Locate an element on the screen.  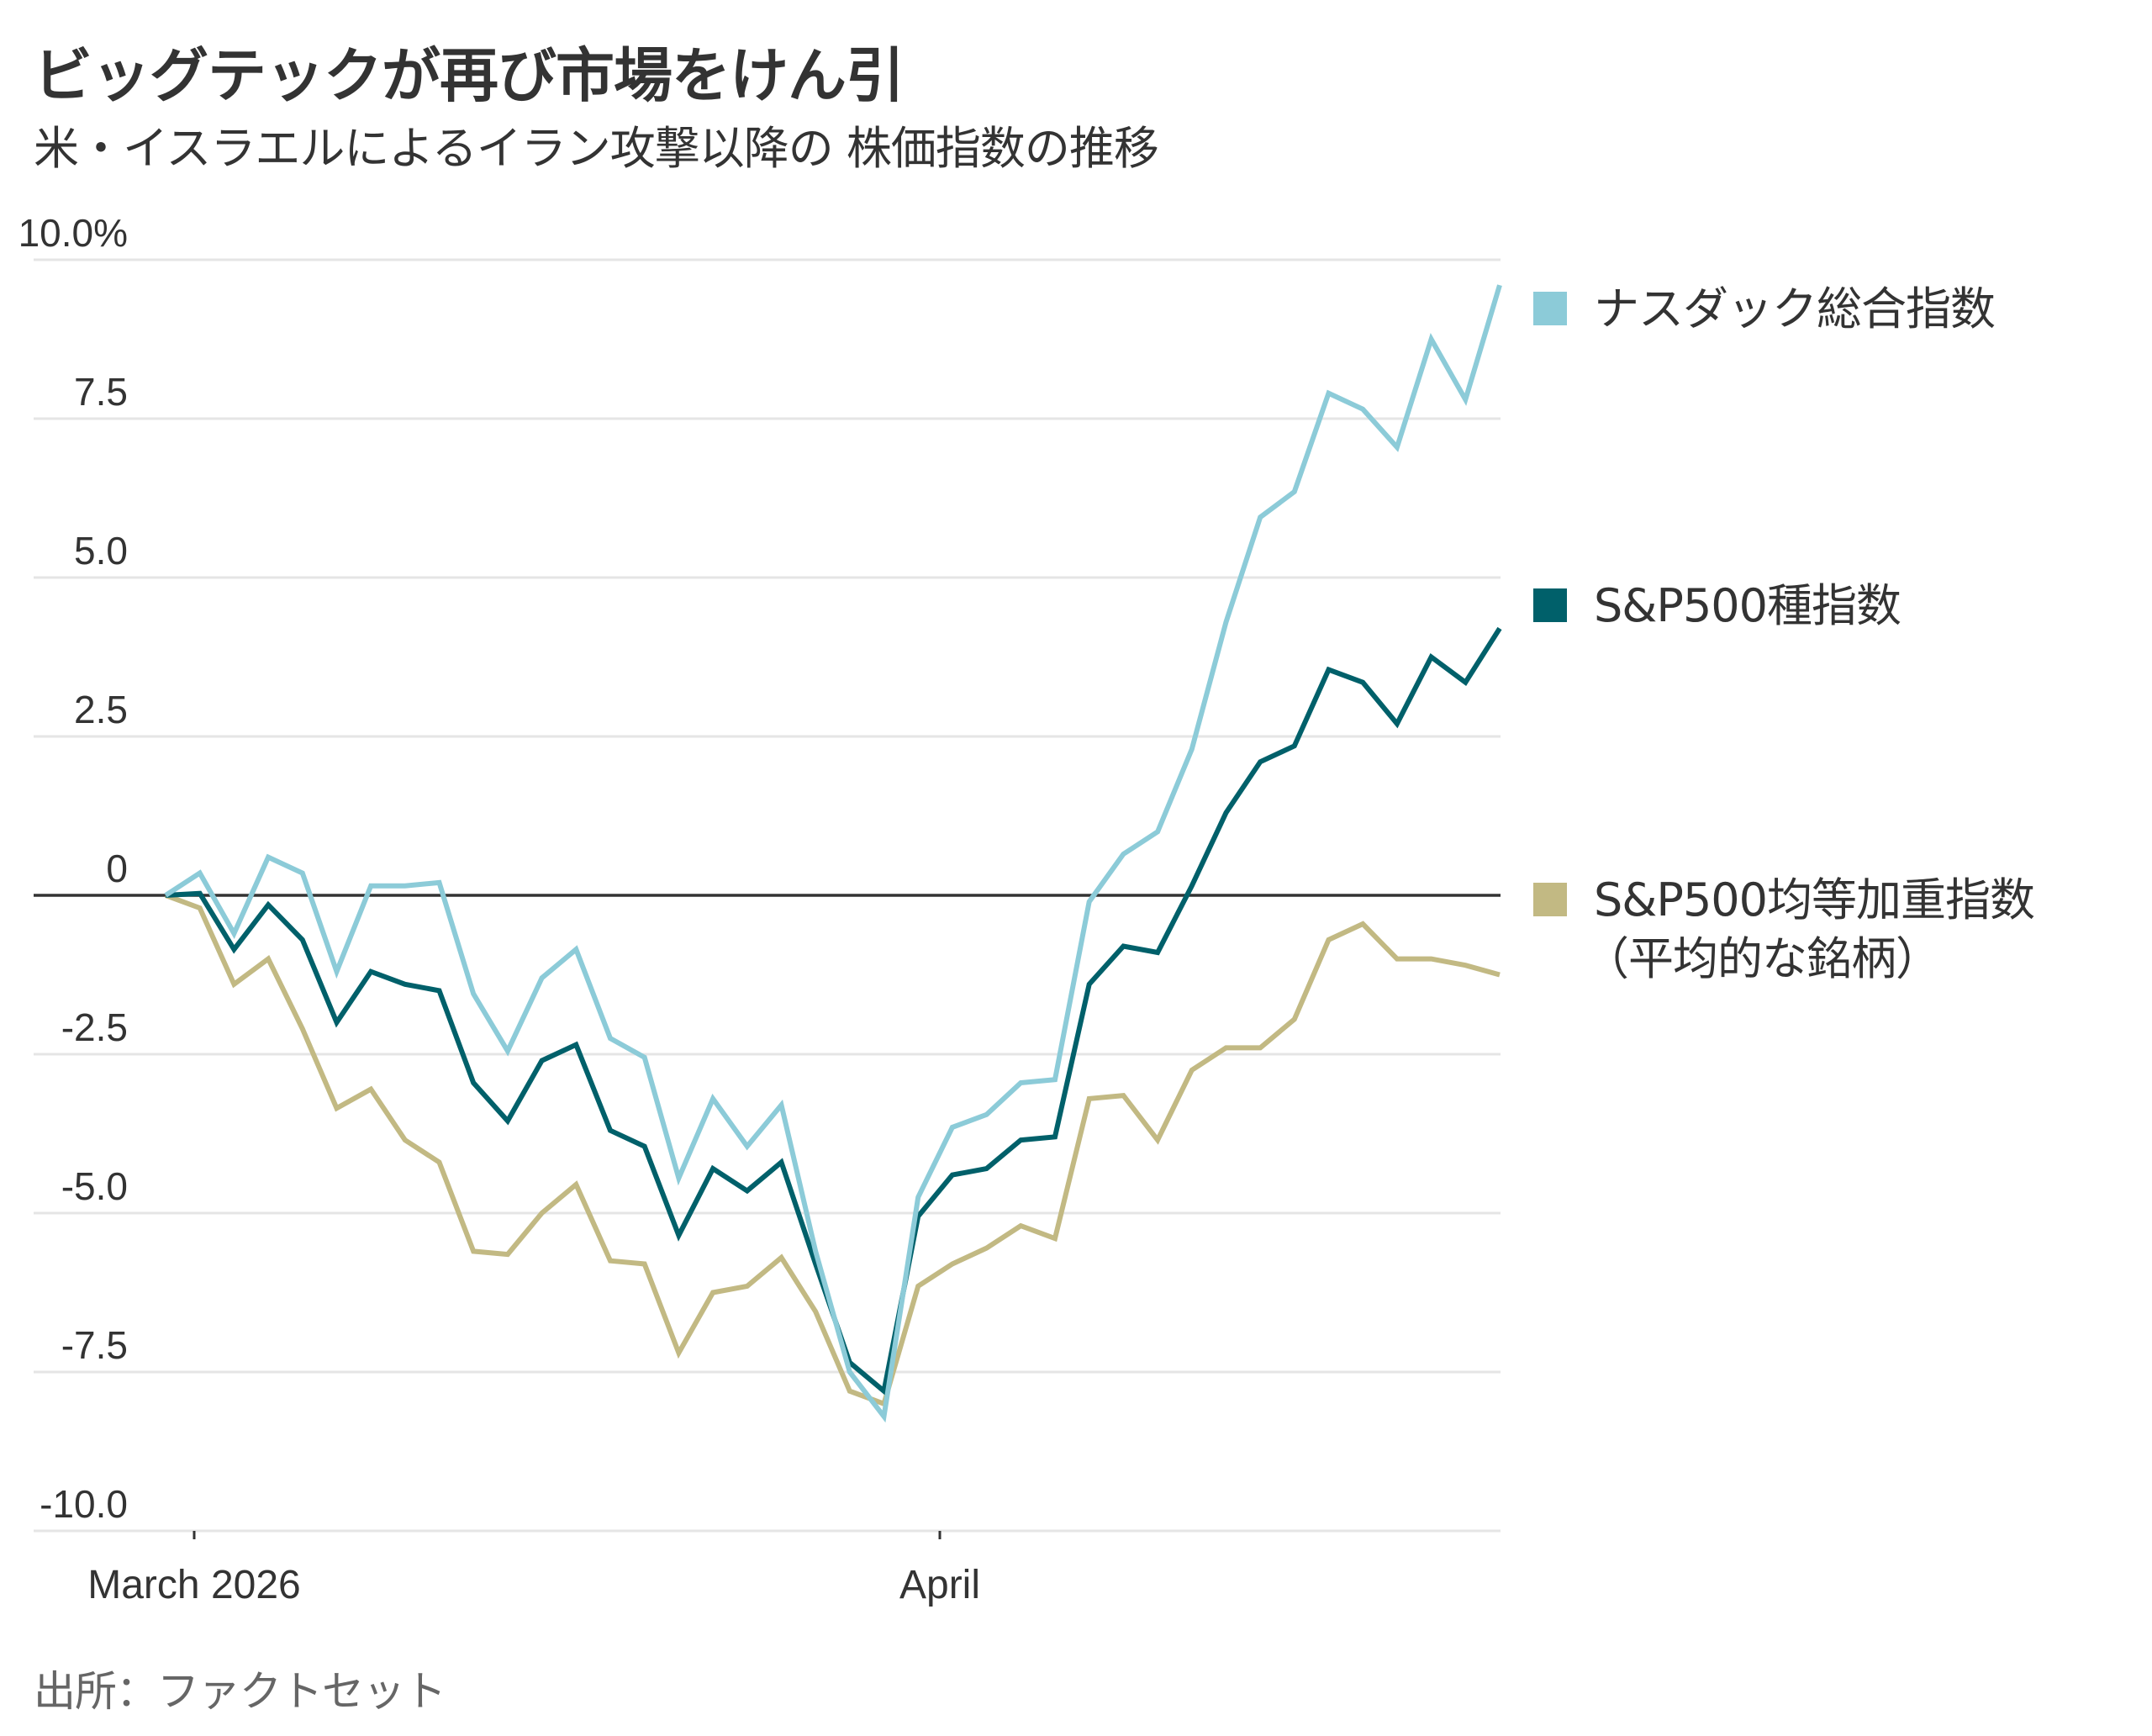
y-tick-label: 10.0% is located at coordinates (73, 233).